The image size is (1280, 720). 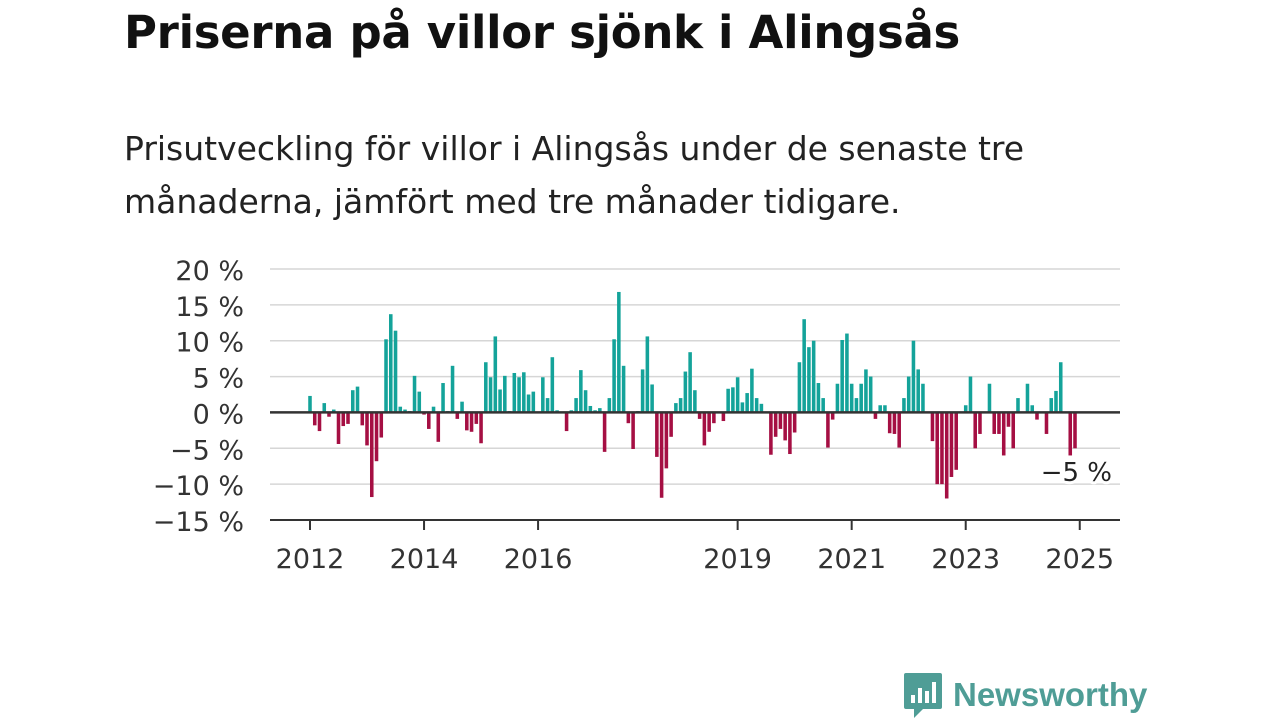 What do you see at coordinates (218, 379) in the screenshot?
I see `y-tick-label: 5 %` at bounding box center [218, 379].